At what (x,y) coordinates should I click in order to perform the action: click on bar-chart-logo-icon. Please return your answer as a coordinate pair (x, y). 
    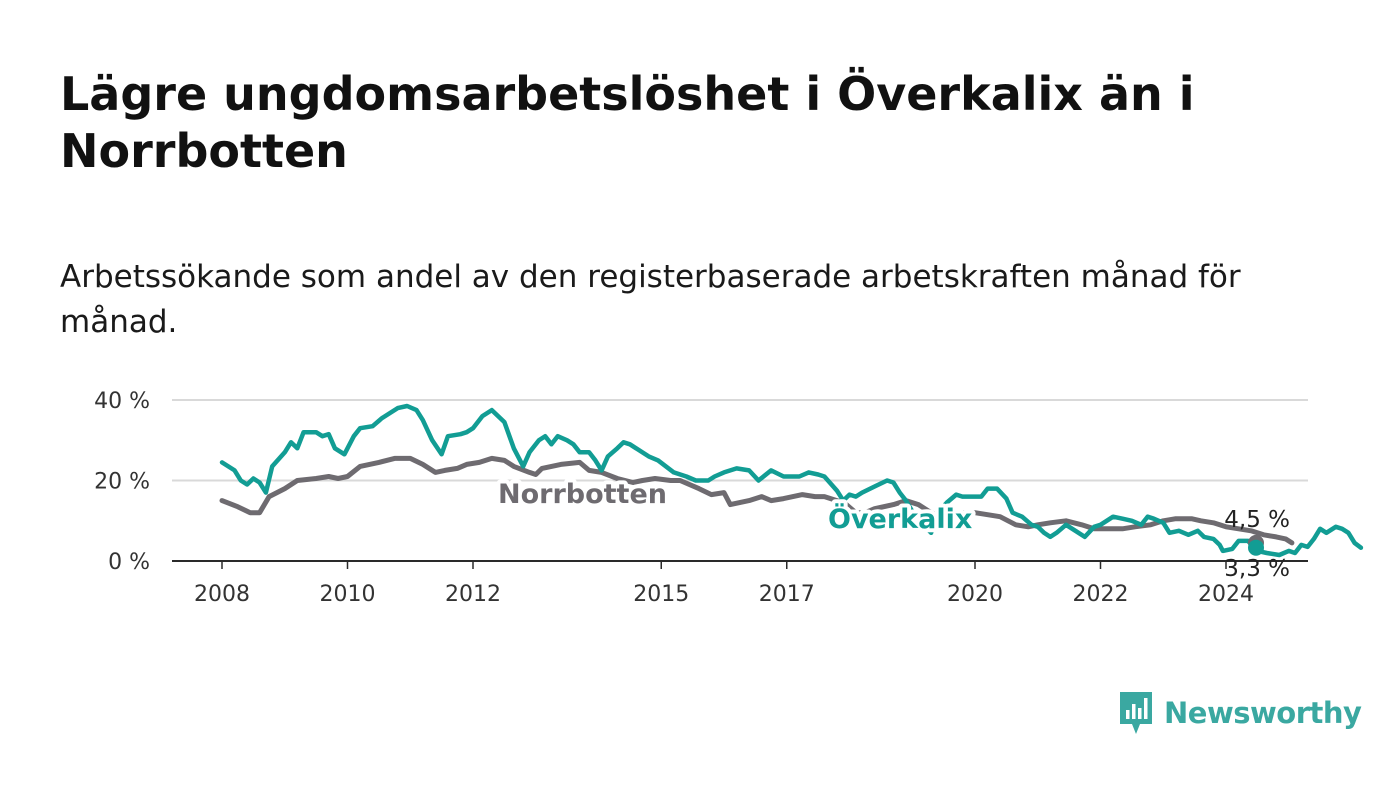
    Looking at the image, I should click on (1136, 713).